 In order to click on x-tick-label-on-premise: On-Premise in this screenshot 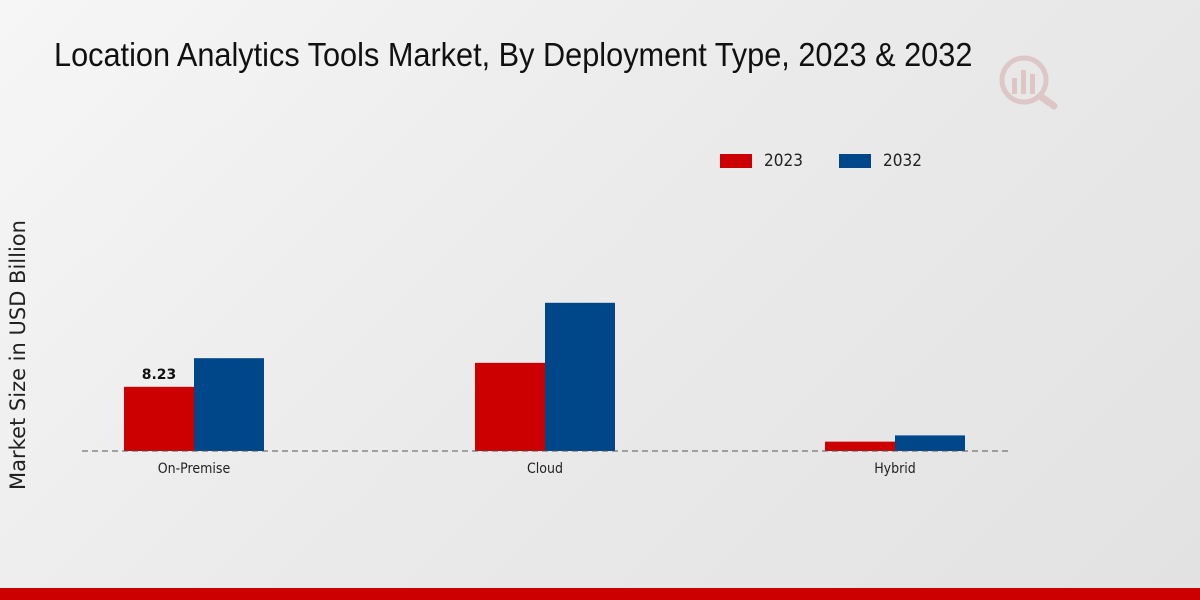, I will do `click(194, 469)`.